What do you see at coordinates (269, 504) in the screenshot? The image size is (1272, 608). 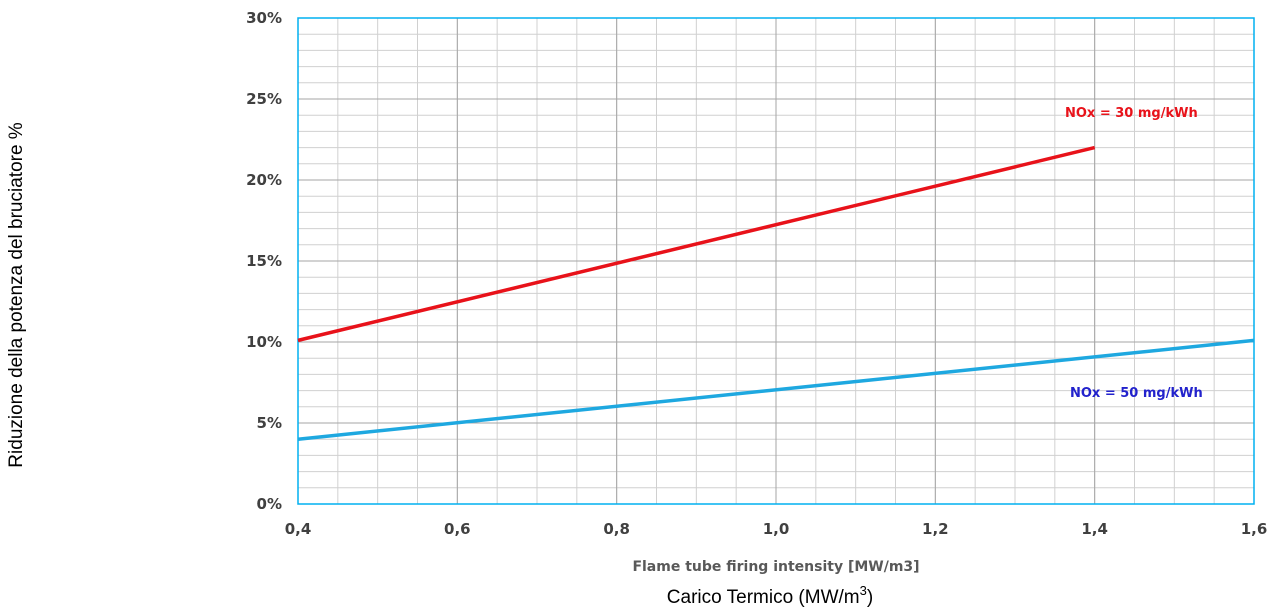 I see `y-tick-label: 0%` at bounding box center [269, 504].